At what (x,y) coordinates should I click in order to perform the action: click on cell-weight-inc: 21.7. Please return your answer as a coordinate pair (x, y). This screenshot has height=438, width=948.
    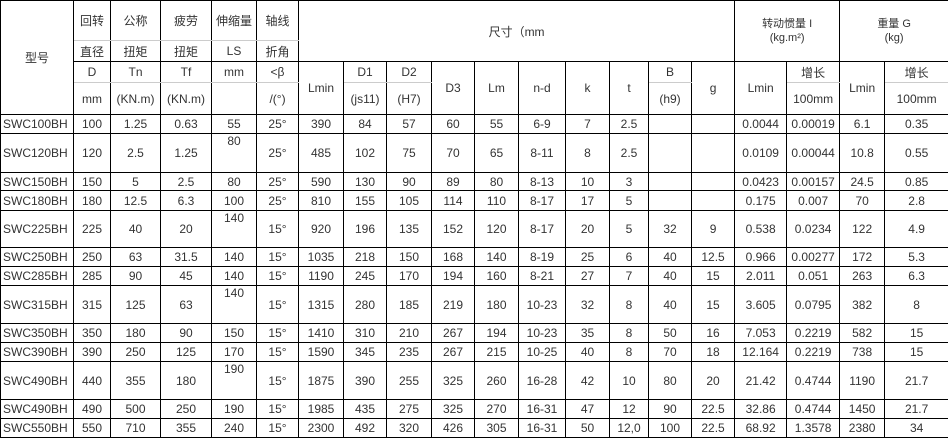
    Looking at the image, I should click on (916, 380).